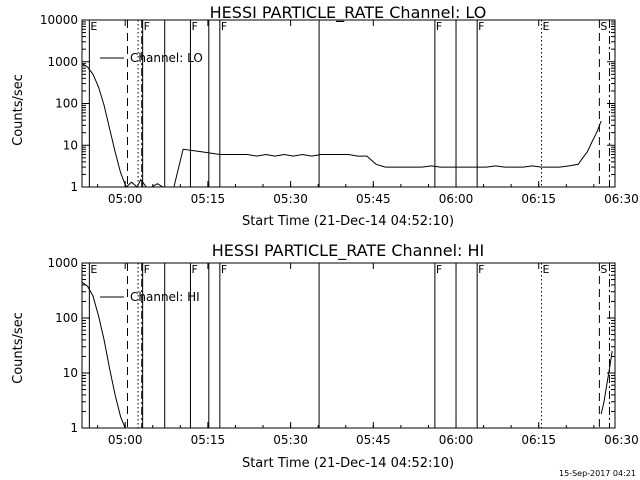  Describe the element at coordinates (603, 26) in the screenshot. I see `event-flag-lo: S` at that location.